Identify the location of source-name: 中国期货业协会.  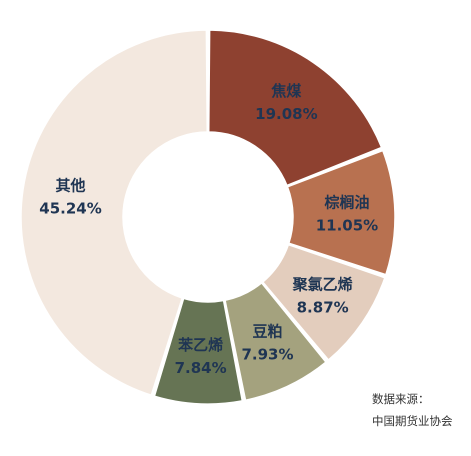
(412, 421).